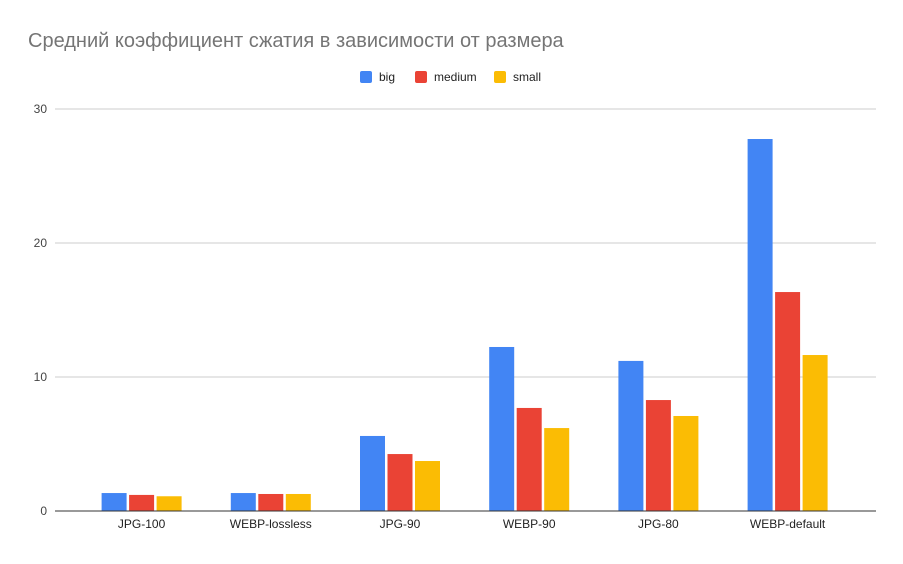  Describe the element at coordinates (400, 524) in the screenshot. I see `x-tick-label: JPG-90` at that location.